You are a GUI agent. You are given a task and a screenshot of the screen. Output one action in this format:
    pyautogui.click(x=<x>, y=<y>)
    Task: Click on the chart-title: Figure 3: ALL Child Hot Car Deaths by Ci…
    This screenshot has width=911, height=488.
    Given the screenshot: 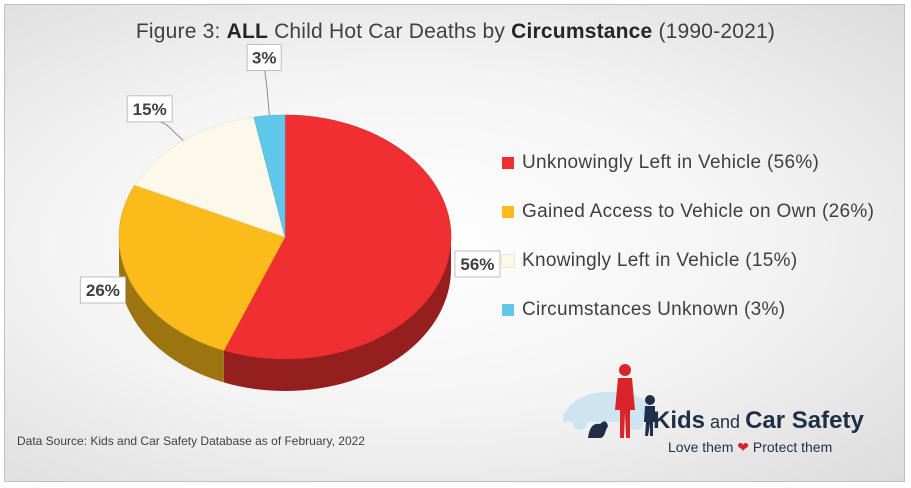 What is the action you would take?
    pyautogui.click(x=455, y=31)
    